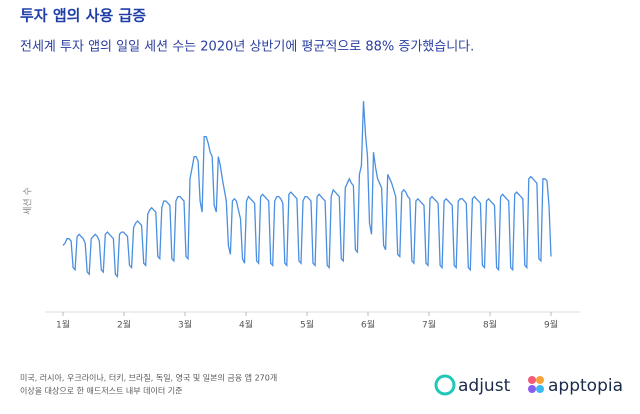 Image resolution: width=640 pixels, height=414 pixels. What do you see at coordinates (101, 391) in the screenshot?
I see `footnote: 이상을 대상으로 한 애드저스트 내부 데이터 기준` at bounding box center [101, 391].